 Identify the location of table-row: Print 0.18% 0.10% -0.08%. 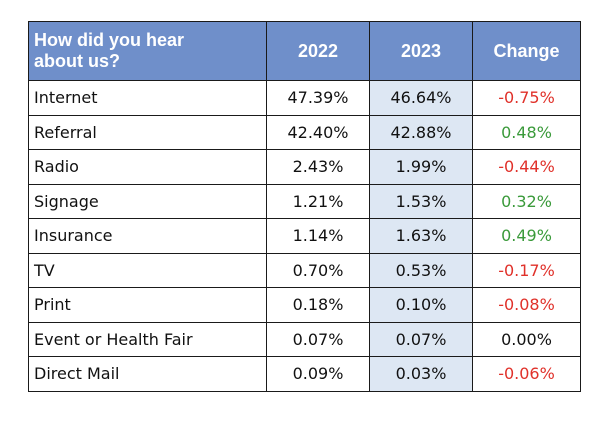
(304, 305).